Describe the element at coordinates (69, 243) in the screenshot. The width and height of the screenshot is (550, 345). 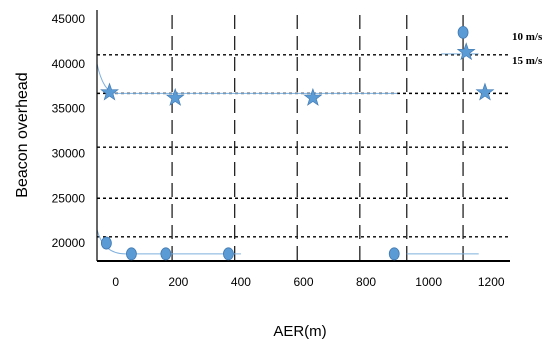
I see `y-tick-label: 20000` at that location.